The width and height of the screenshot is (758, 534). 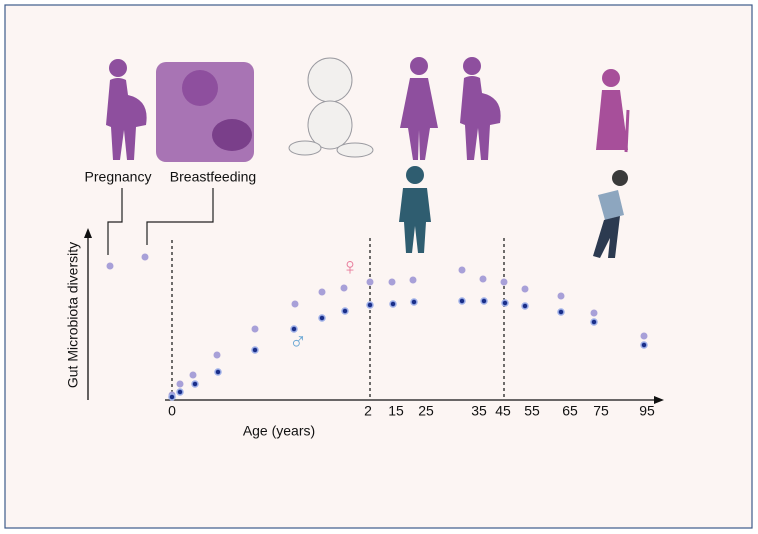 What do you see at coordinates (503, 411) in the screenshot?
I see `x-tick-label: 45` at bounding box center [503, 411].